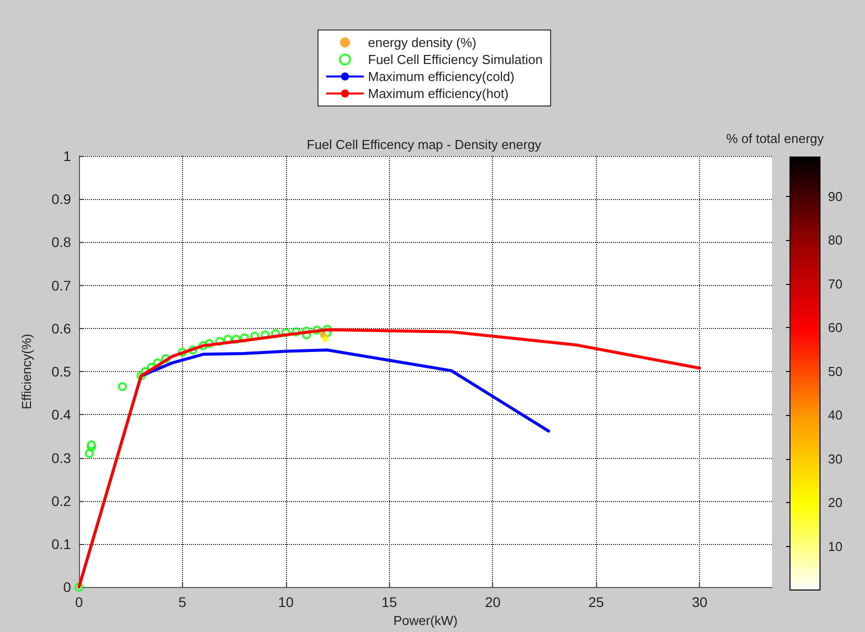 The width and height of the screenshot is (865, 632). What do you see at coordinates (835, 502) in the screenshot?
I see `color-bar-label: 20` at bounding box center [835, 502].